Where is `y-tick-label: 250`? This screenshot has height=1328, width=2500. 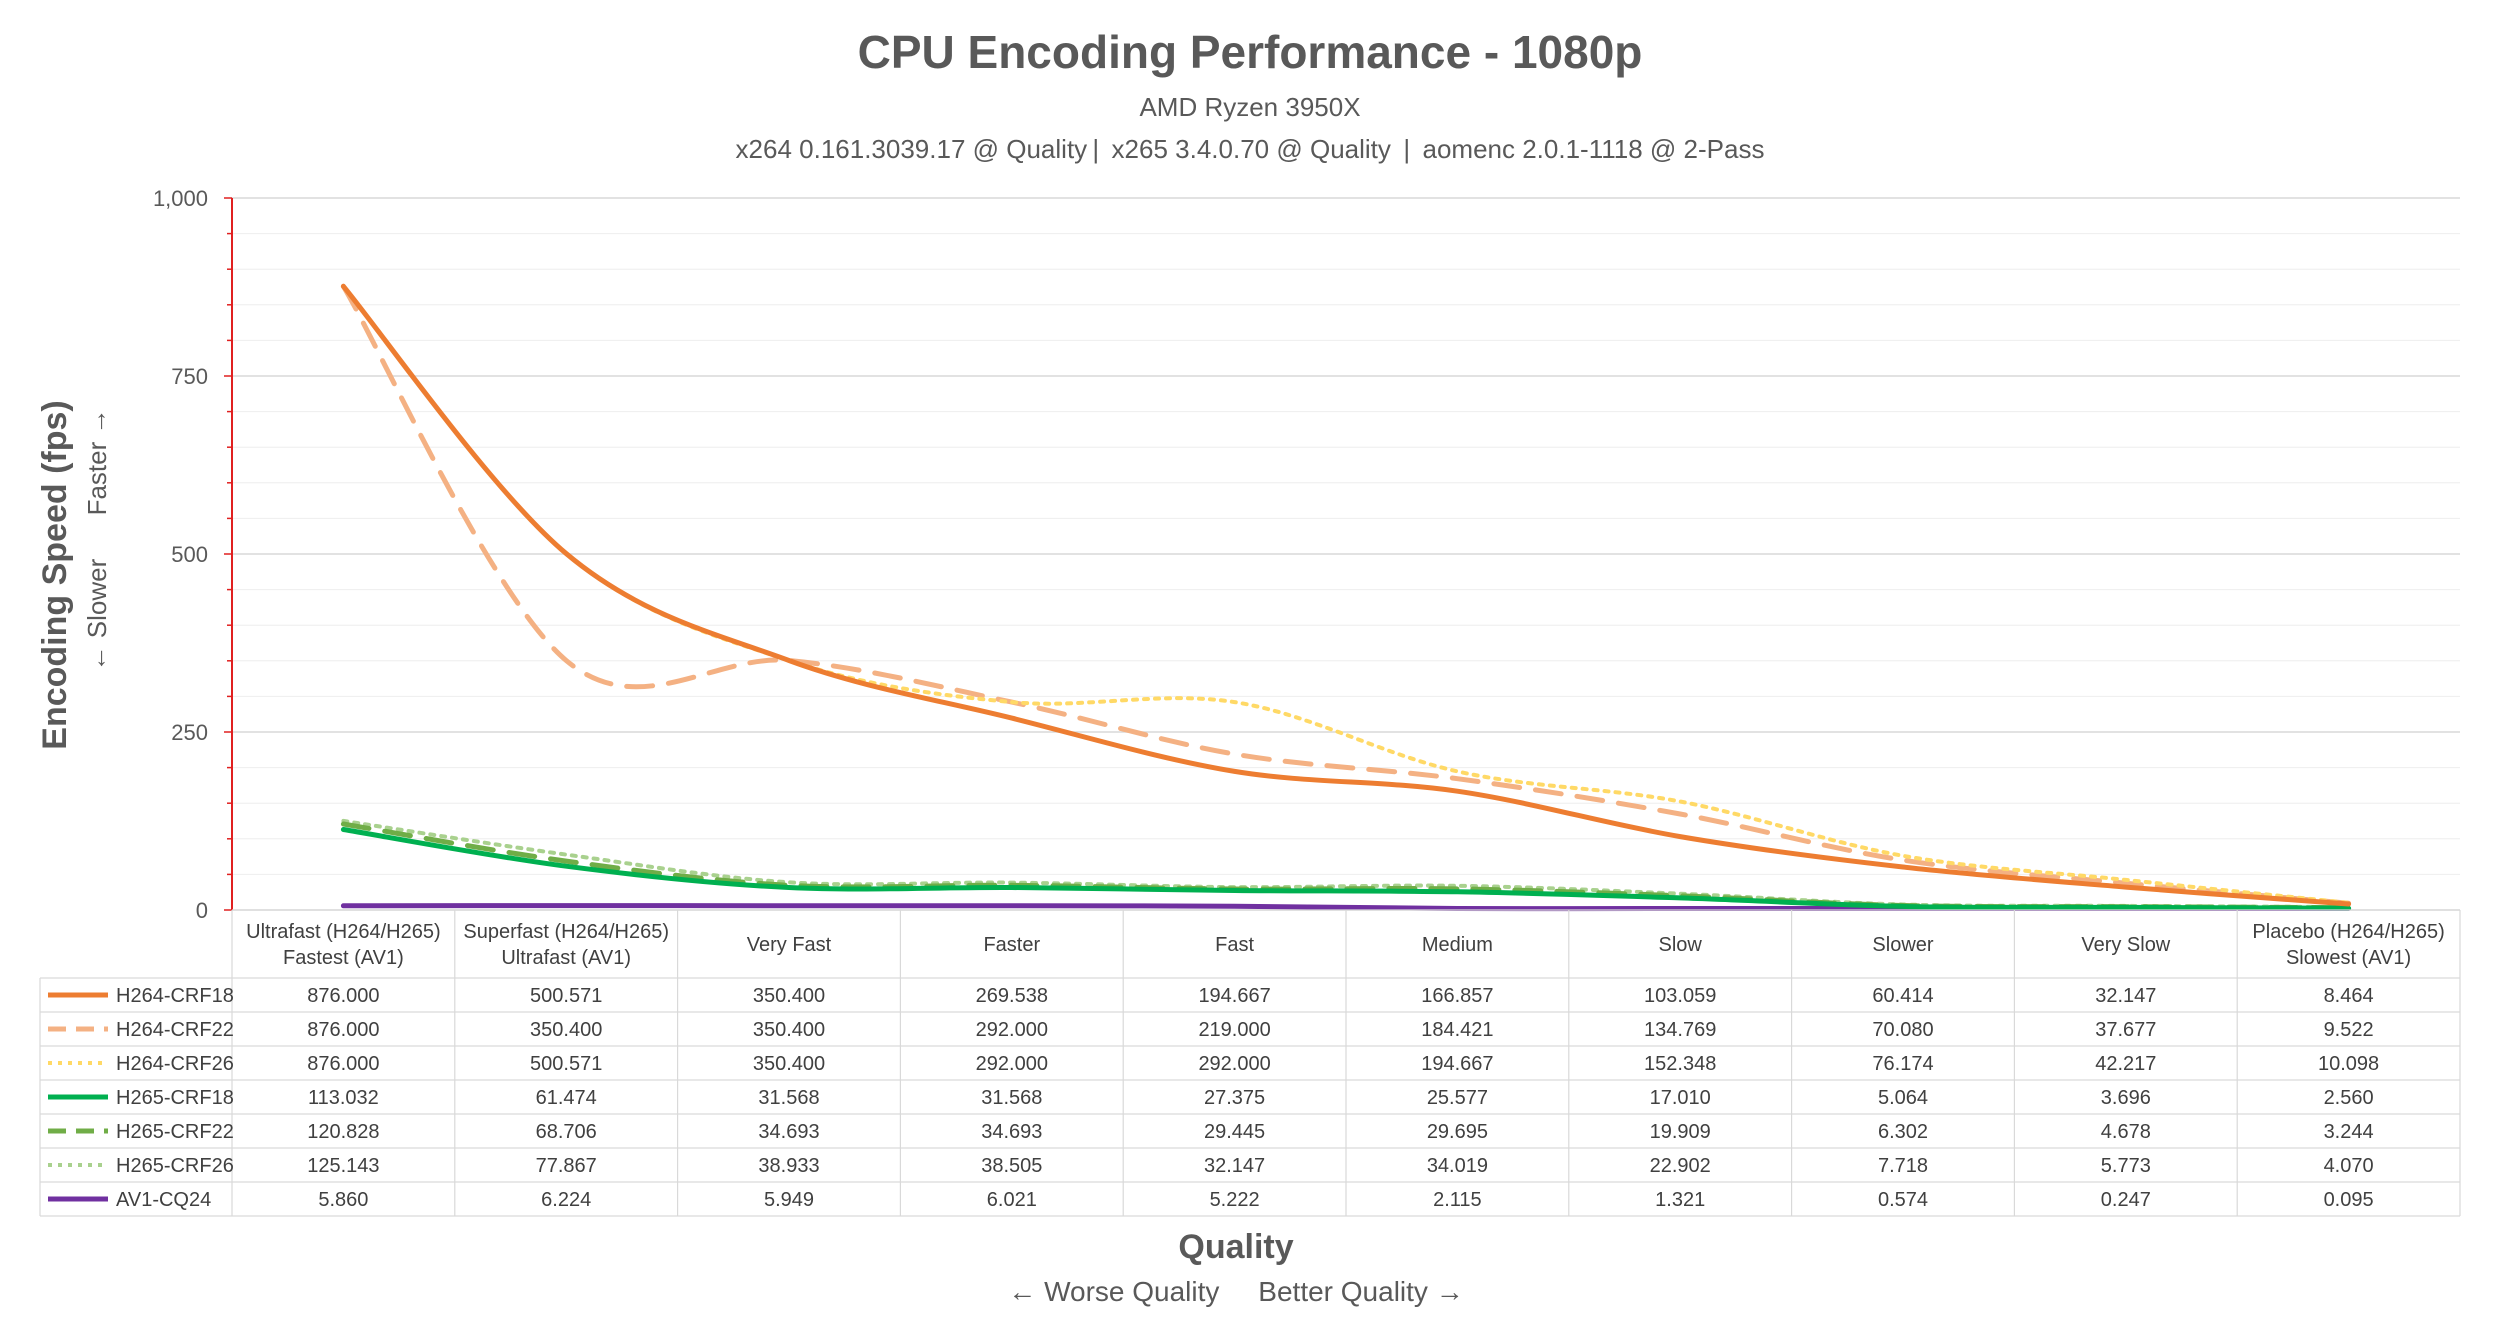 y-tick-label: 250 is located at coordinates (189, 732).